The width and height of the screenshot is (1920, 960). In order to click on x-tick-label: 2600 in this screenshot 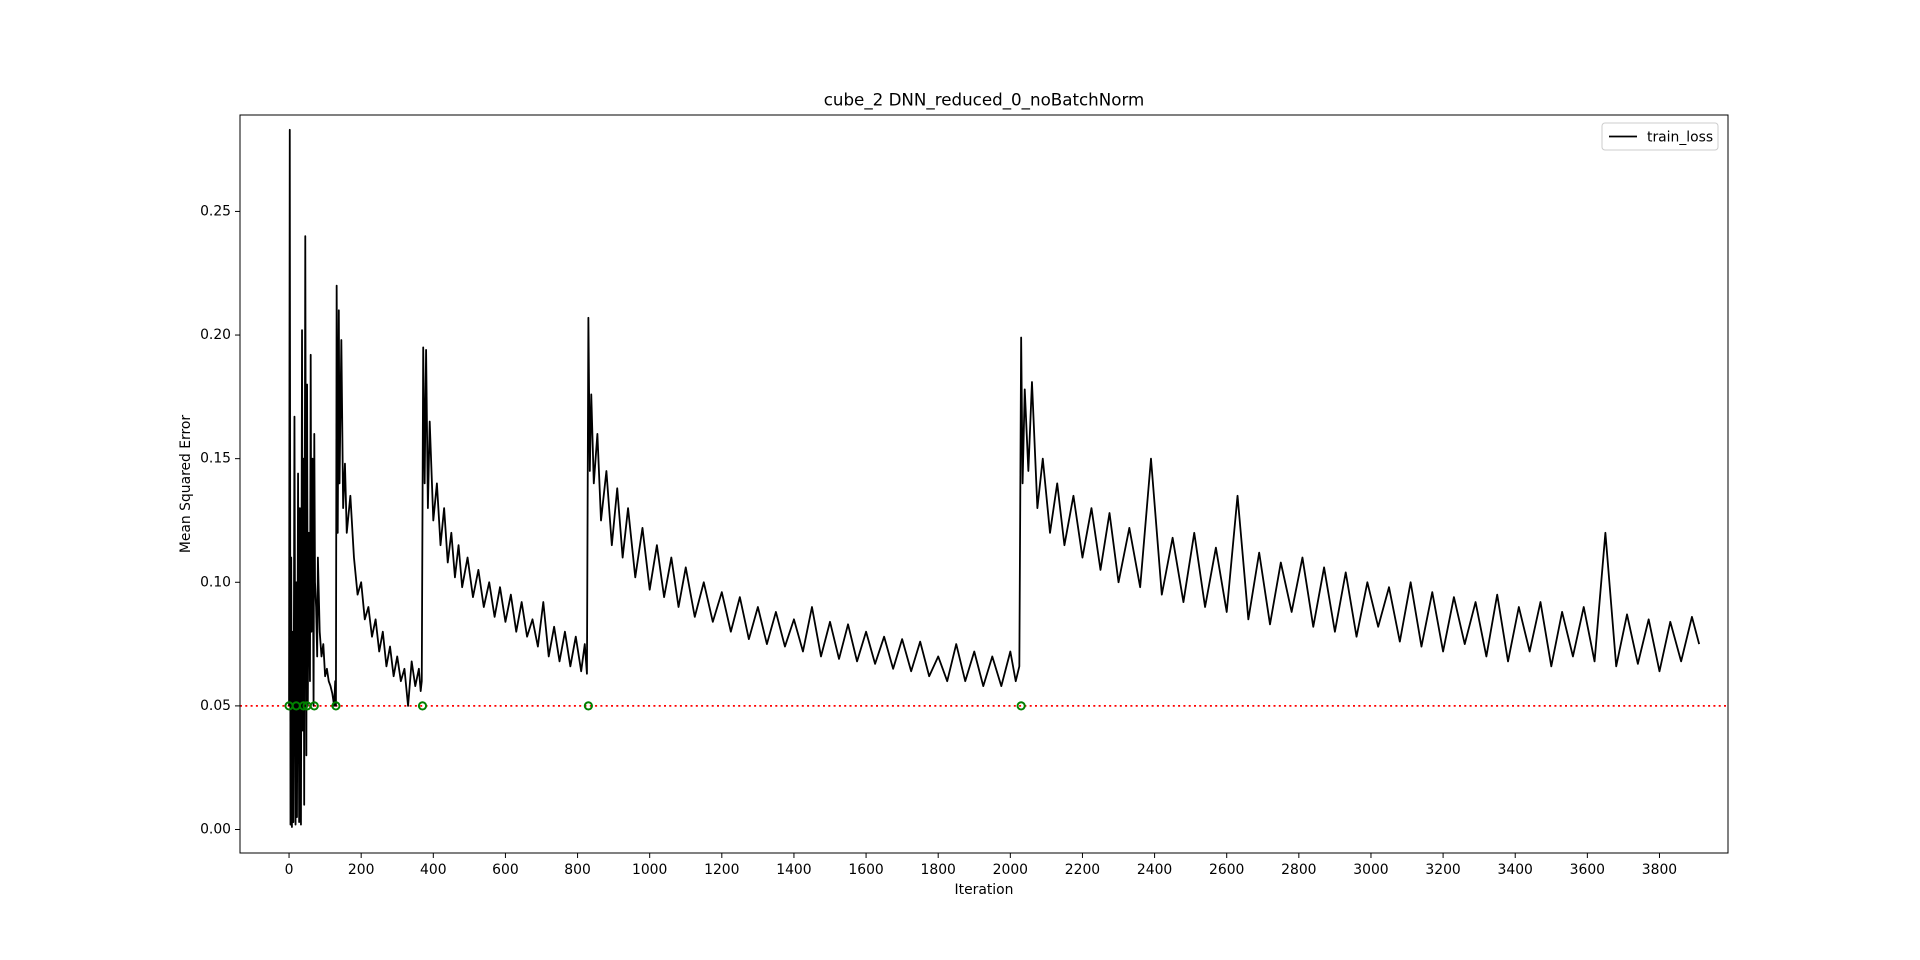, I will do `click(1226, 870)`.